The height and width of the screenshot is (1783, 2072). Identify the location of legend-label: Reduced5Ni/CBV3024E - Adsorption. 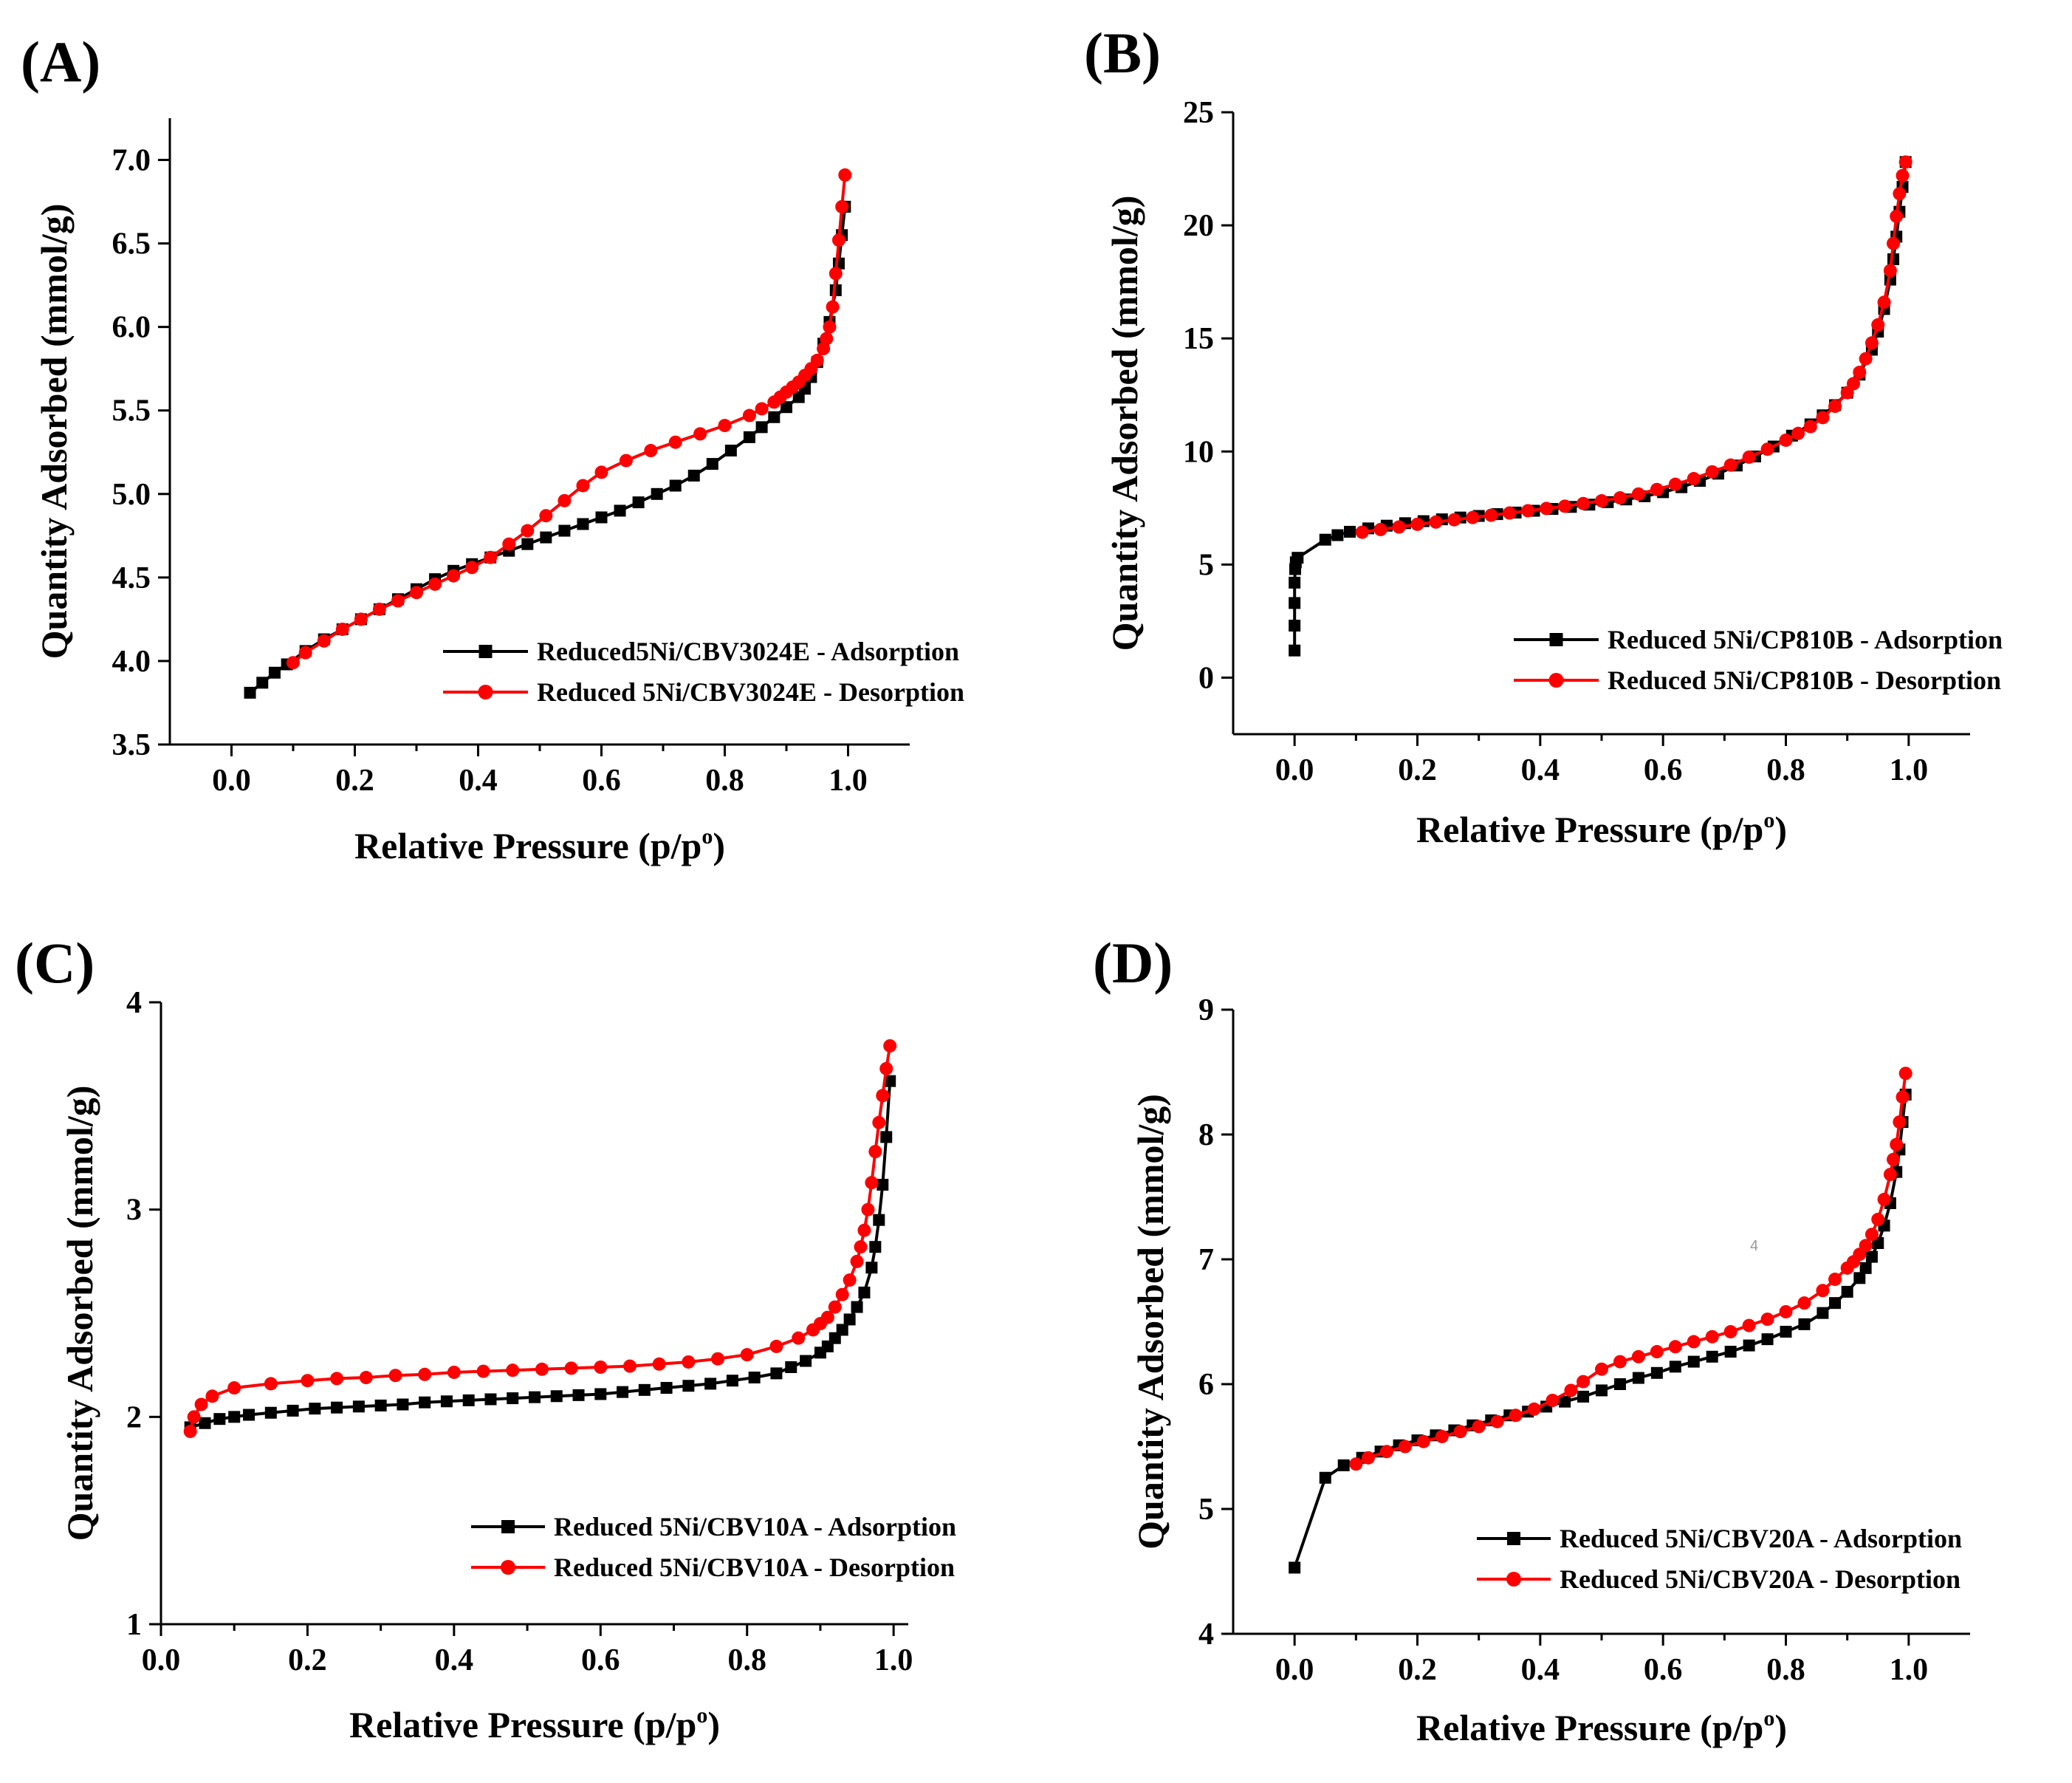
(748, 651).